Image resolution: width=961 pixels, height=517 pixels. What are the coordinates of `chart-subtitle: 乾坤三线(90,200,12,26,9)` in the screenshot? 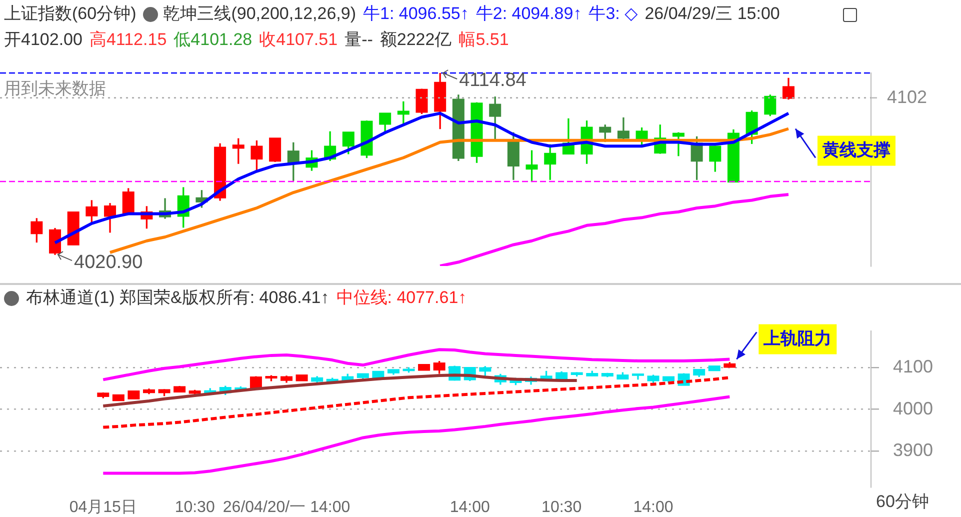 It's located at (259, 14).